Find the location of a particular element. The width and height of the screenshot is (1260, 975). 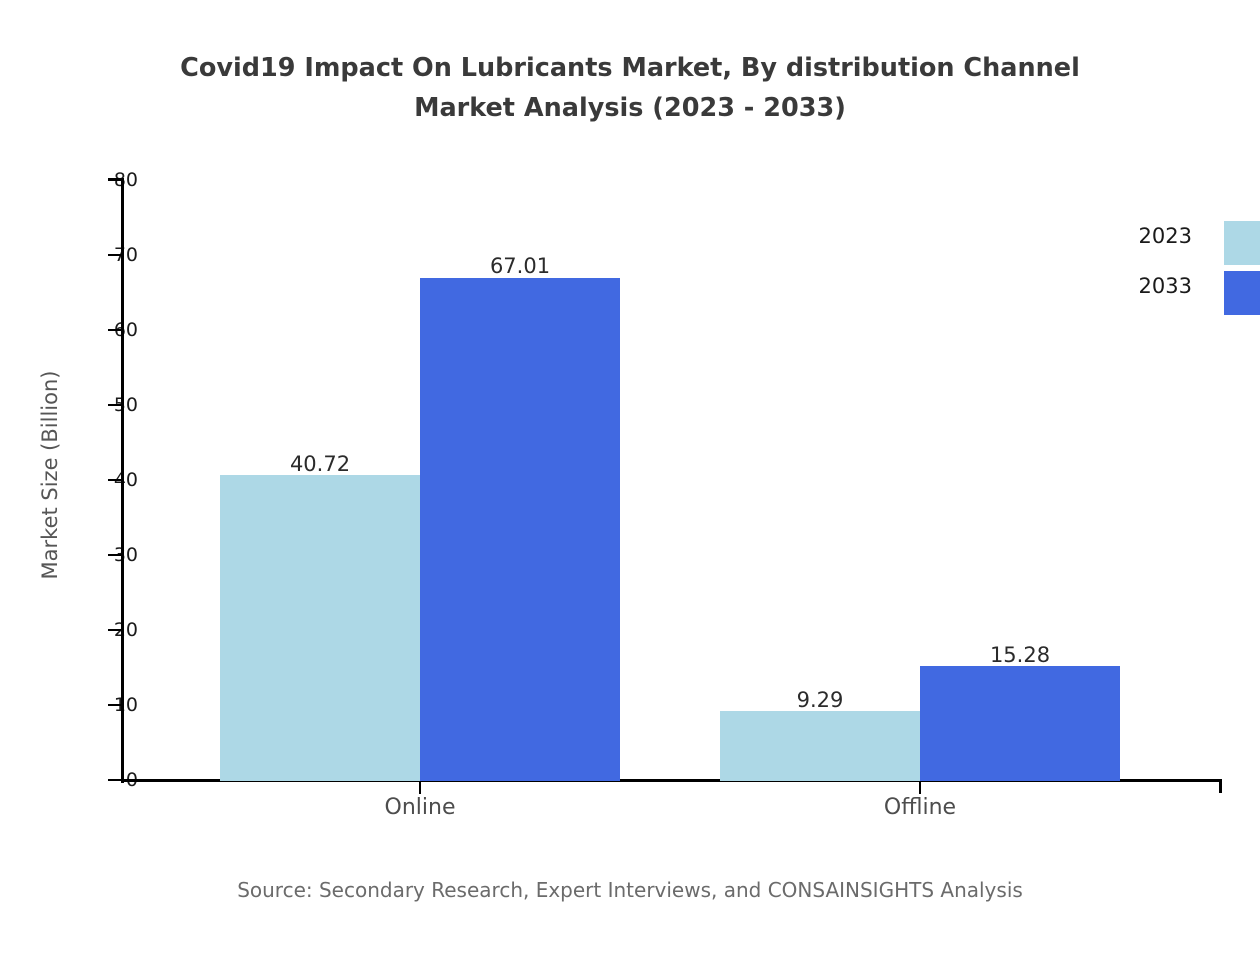

y-axis-title: Market Size (Billion) is located at coordinates (50, 475).